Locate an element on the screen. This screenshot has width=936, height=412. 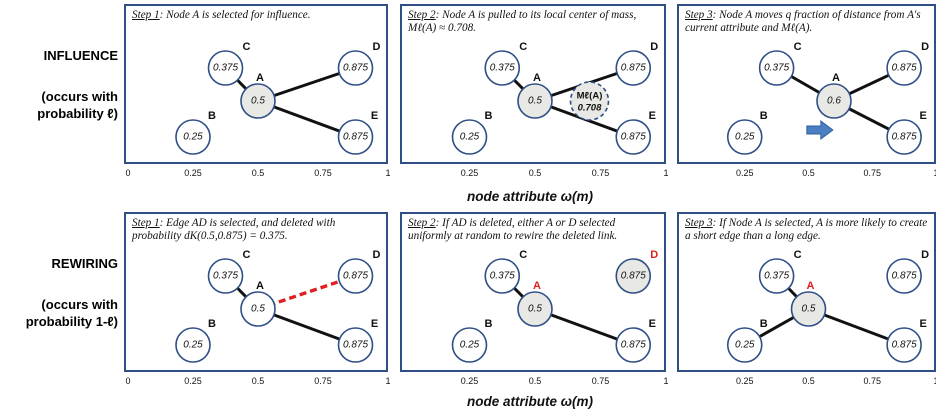
axis-tick-label: 0.25 is located at coordinates (469, 381).